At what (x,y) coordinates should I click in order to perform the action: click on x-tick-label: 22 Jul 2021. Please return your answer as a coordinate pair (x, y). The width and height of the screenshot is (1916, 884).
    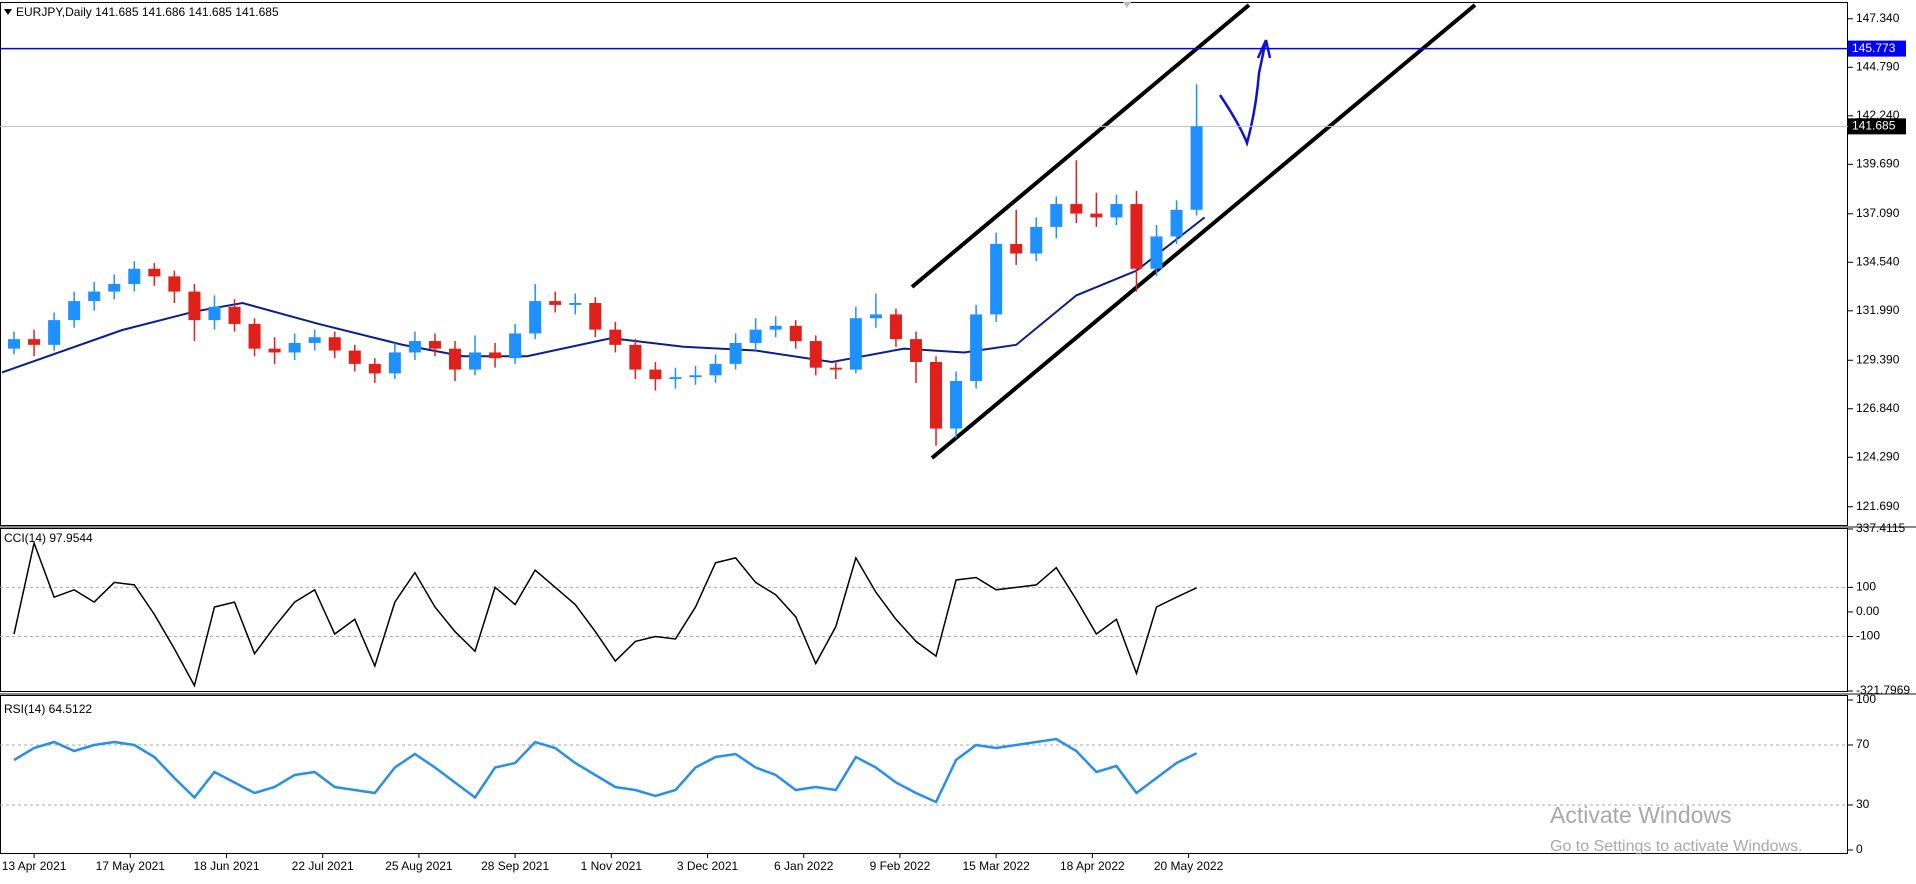
    Looking at the image, I should click on (323, 866).